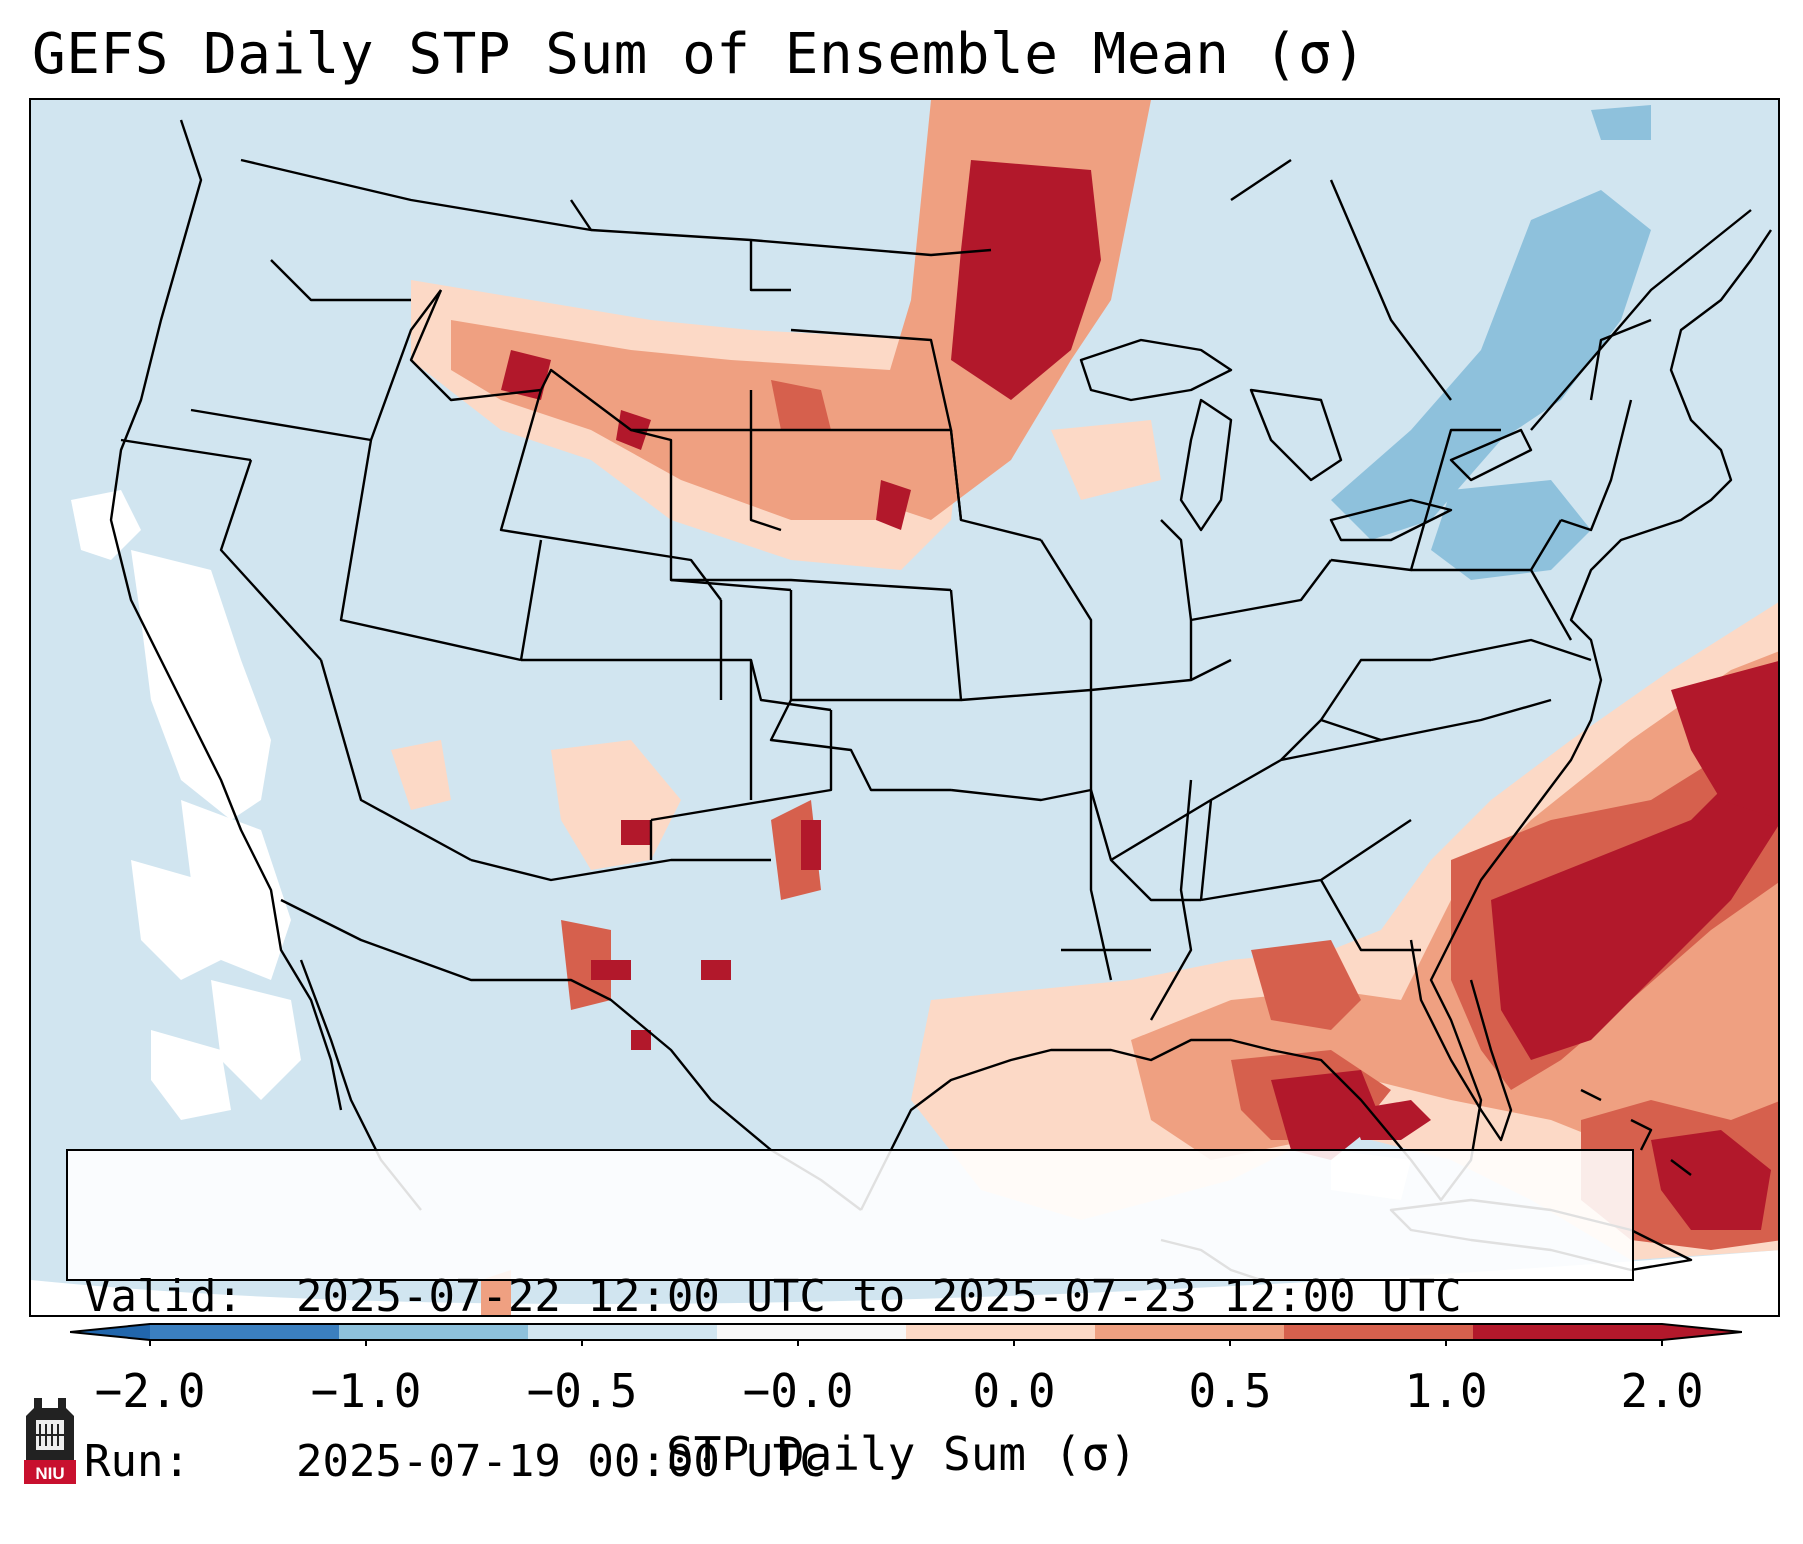 The height and width of the screenshot is (1544, 1803). Describe the element at coordinates (163, 1296) in the screenshot. I see `valid-label: Valid:` at that location.